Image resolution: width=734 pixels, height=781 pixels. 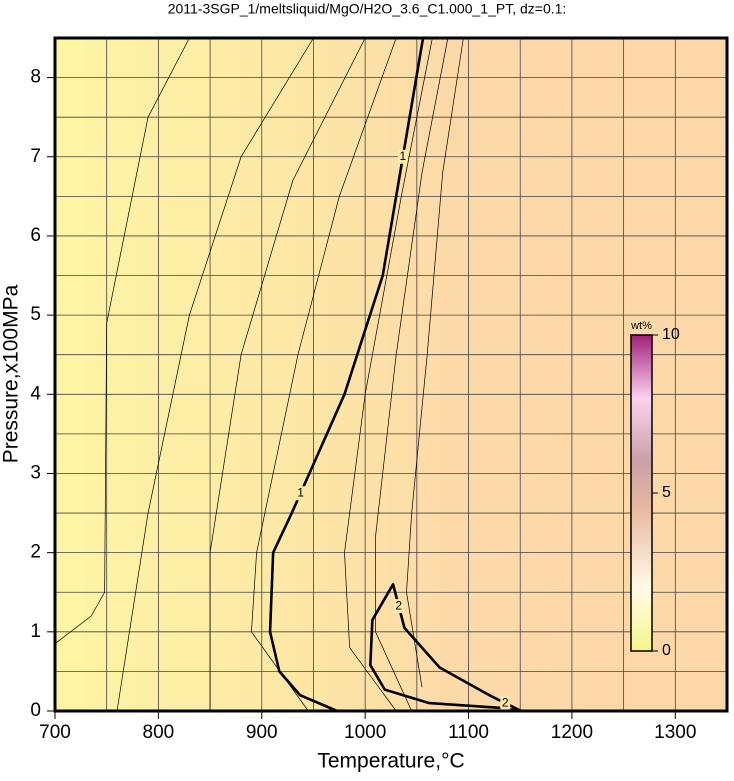 What do you see at coordinates (35, 77) in the screenshot?
I see `y-tick-label: 8` at bounding box center [35, 77].